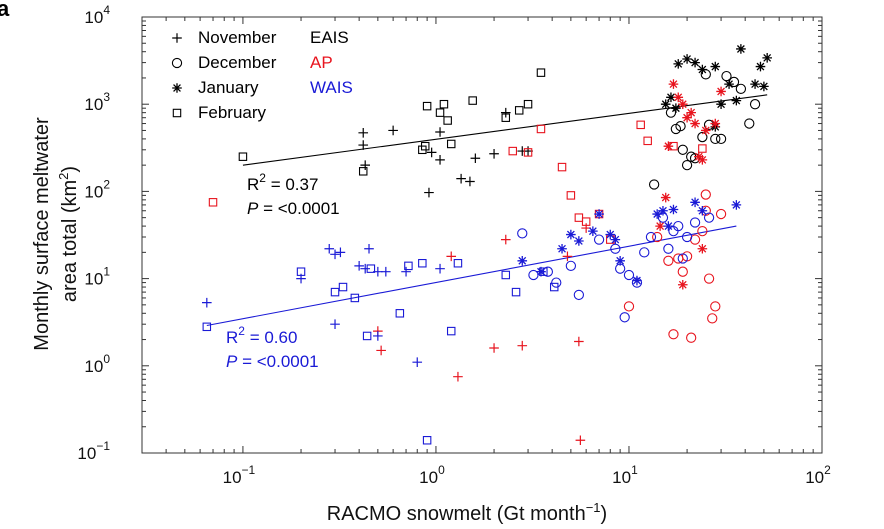  Describe the element at coordinates (818, 475) in the screenshot. I see `x-tick-label: 10²` at that location.